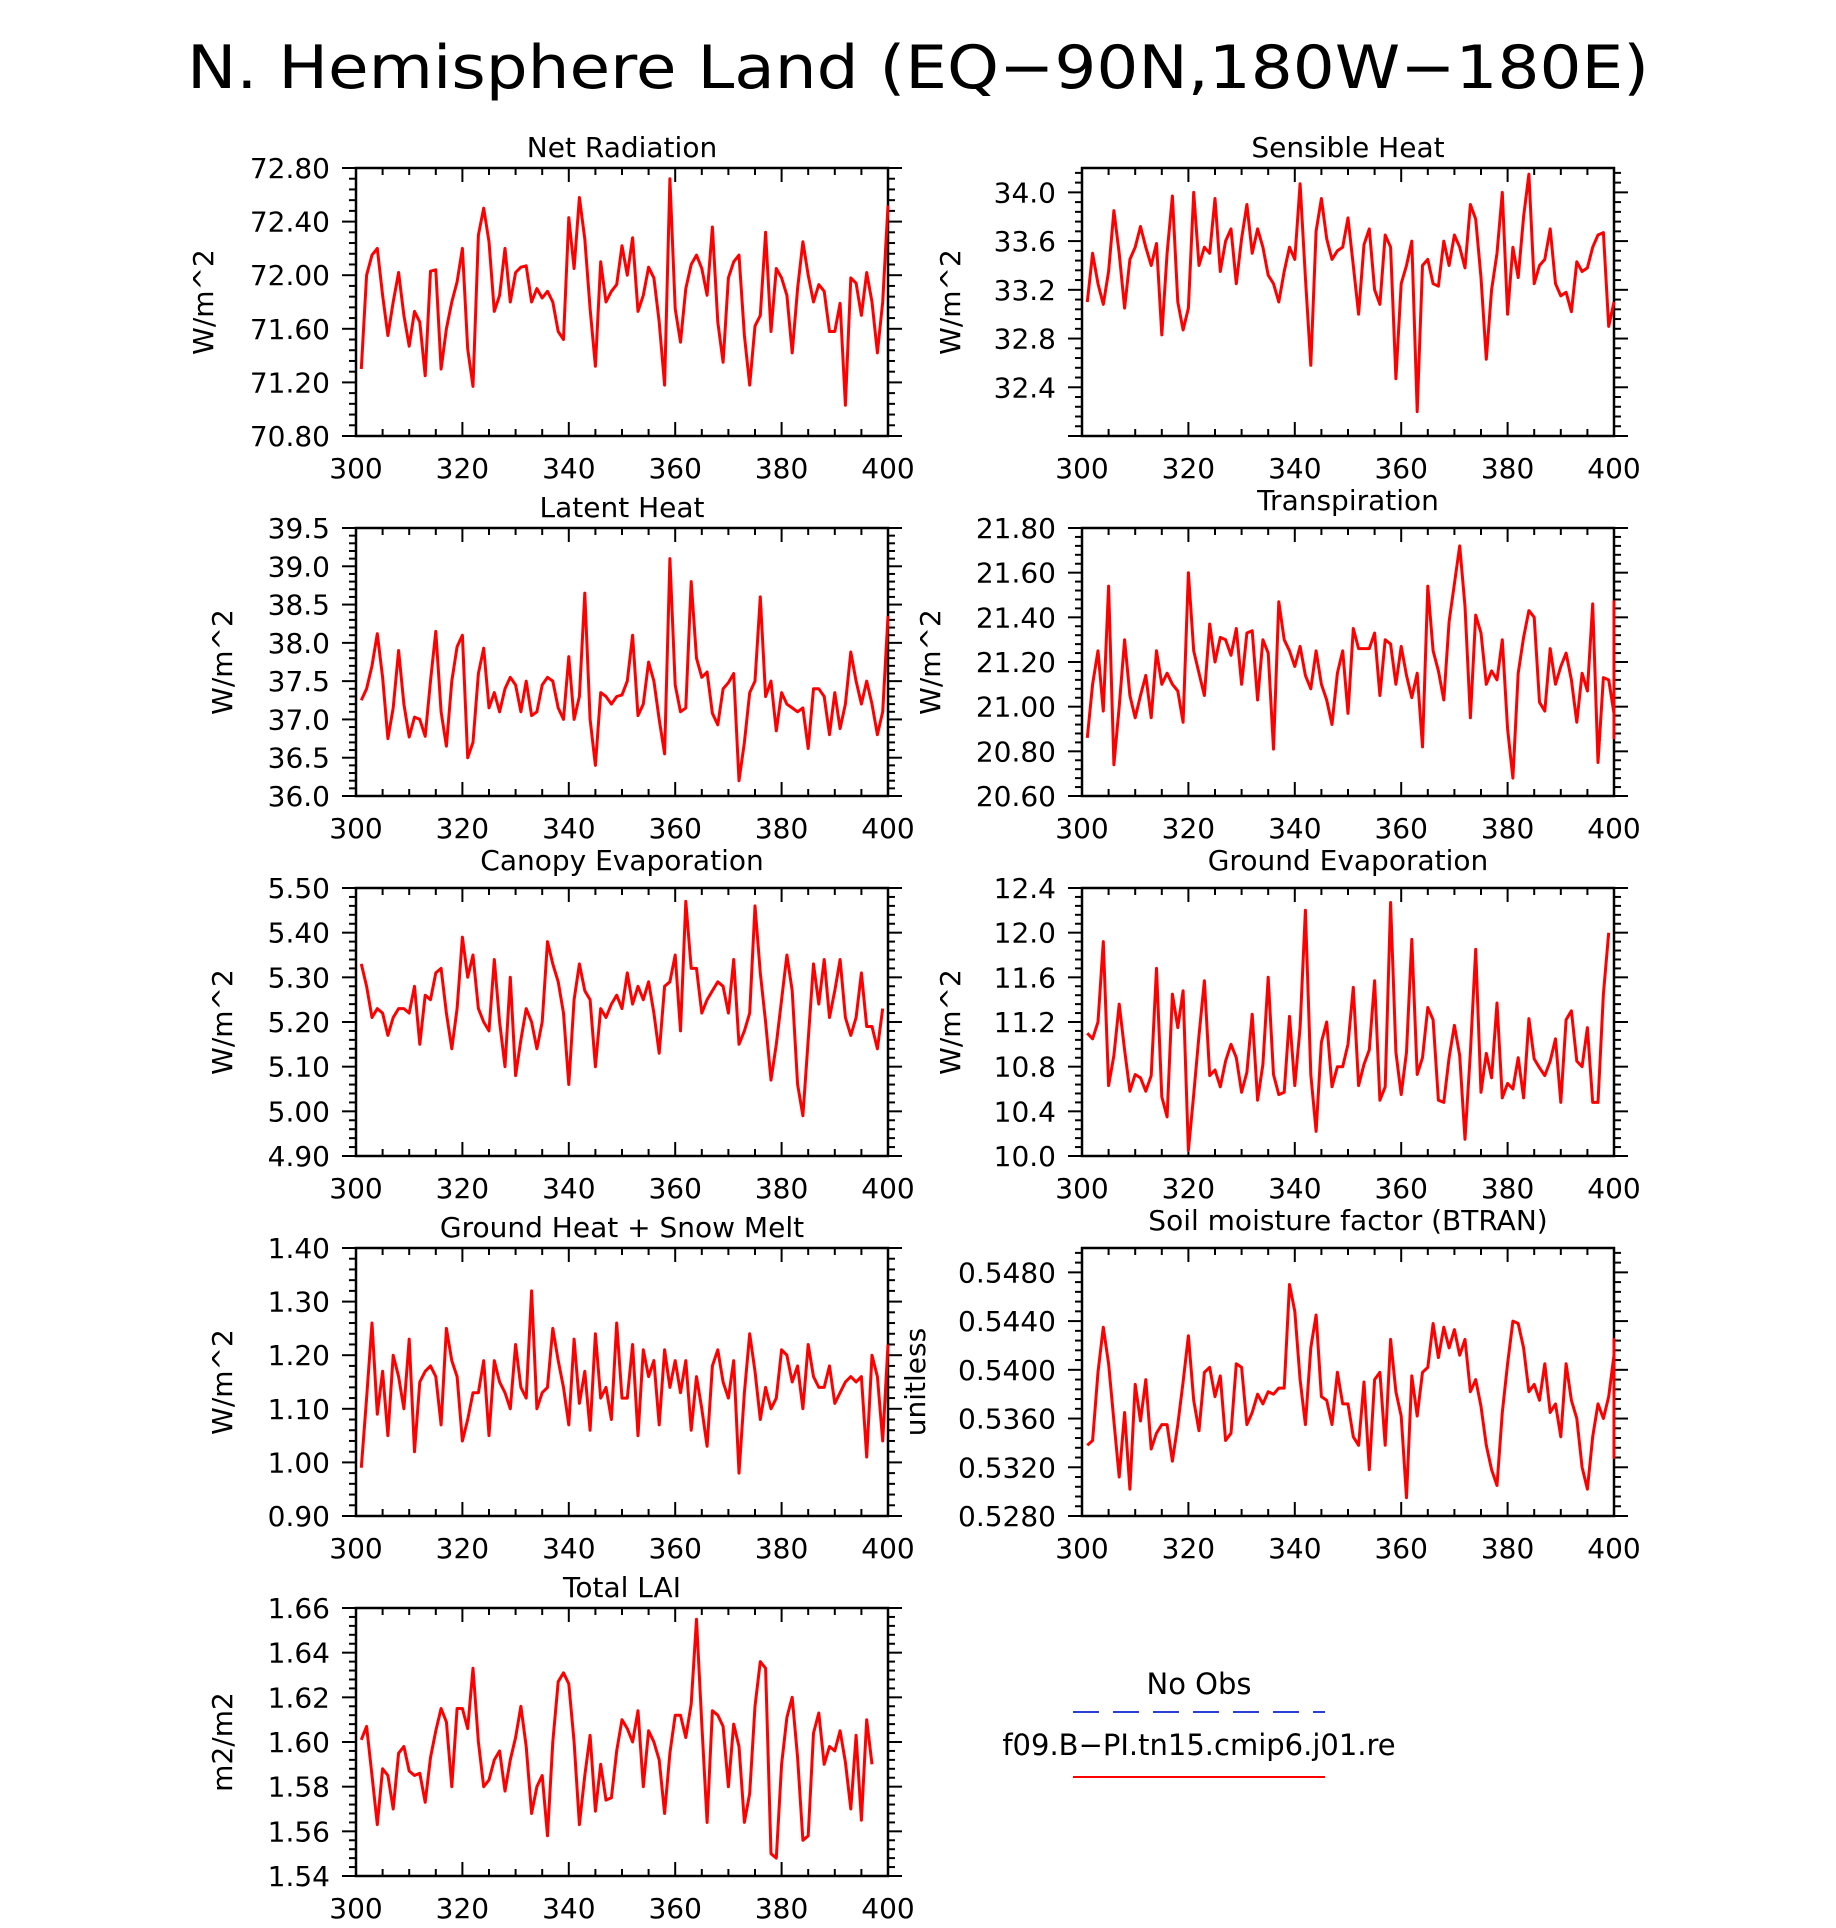 The height and width of the screenshot is (1928, 1836). Describe the element at coordinates (299, 1355) in the screenshot. I see `y-tick-label: 1.20` at that location.